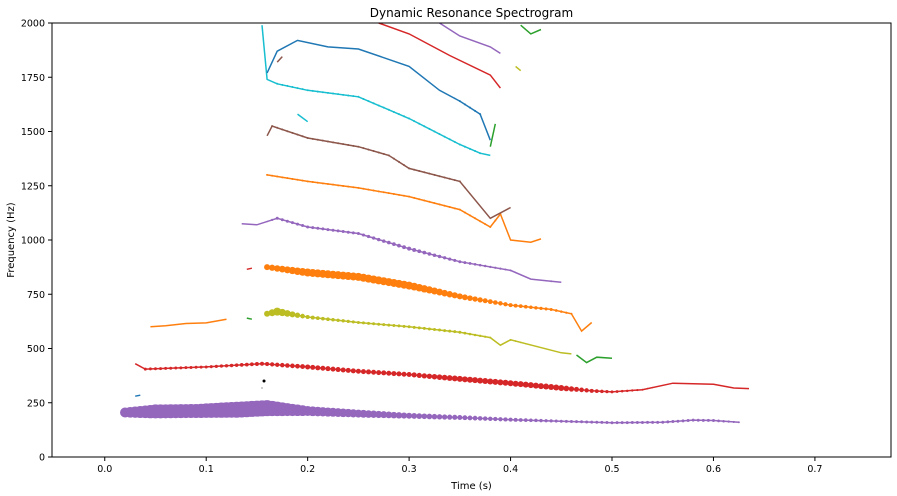 The image size is (897, 496). Describe the element at coordinates (611, 469) in the screenshot. I see `x-tick-label: 0.5` at that location.